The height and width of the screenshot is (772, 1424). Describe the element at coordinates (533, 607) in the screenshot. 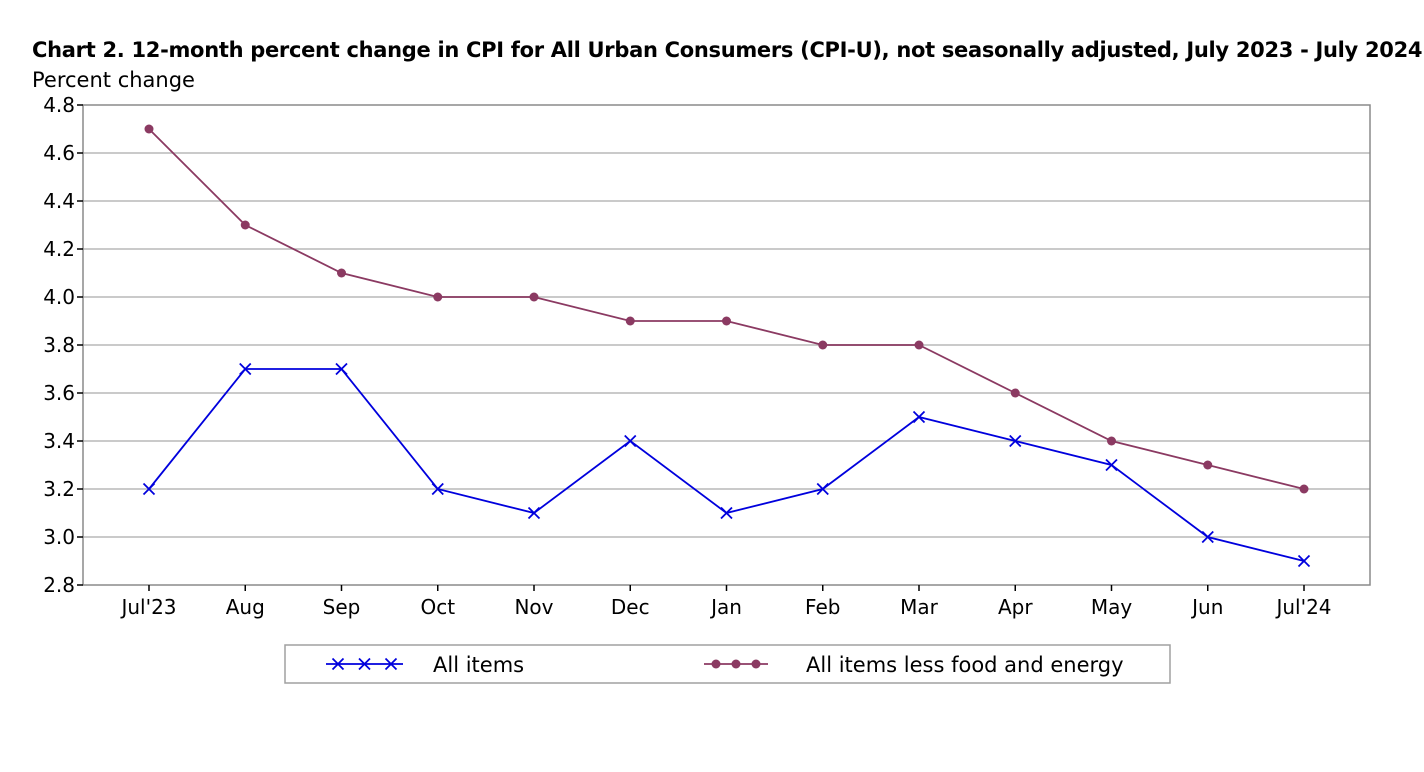

I see `x-tick-label: Nov` at that location.